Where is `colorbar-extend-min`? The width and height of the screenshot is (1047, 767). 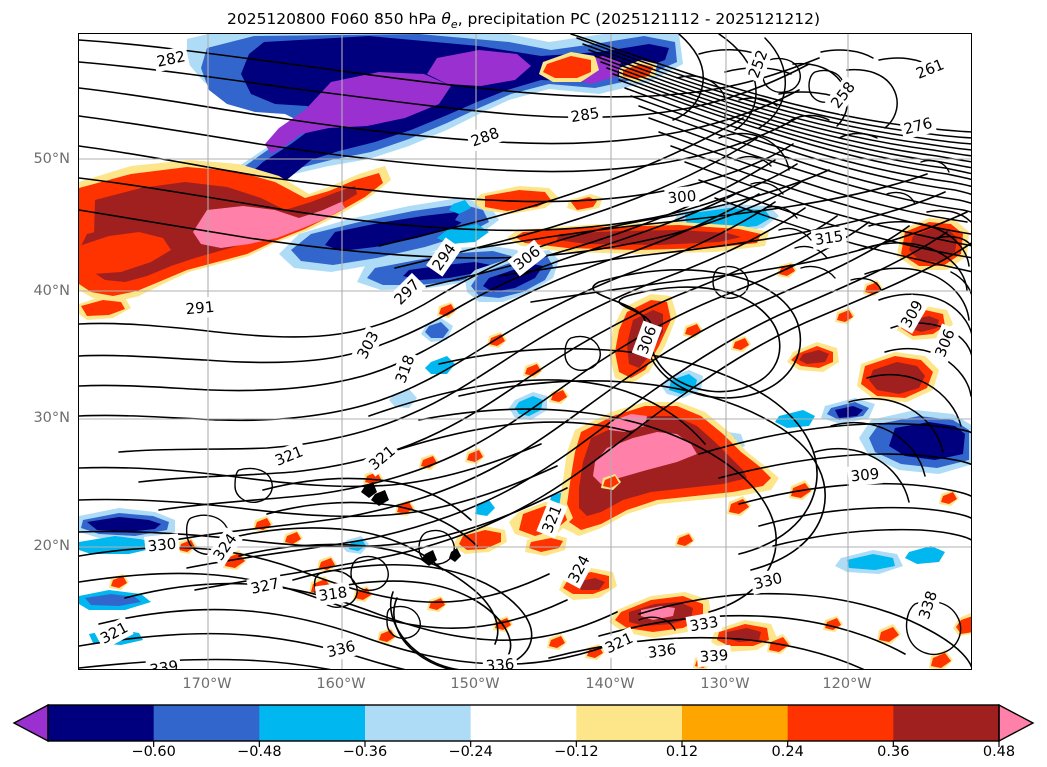 colorbar-extend-min is located at coordinates (30, 723).